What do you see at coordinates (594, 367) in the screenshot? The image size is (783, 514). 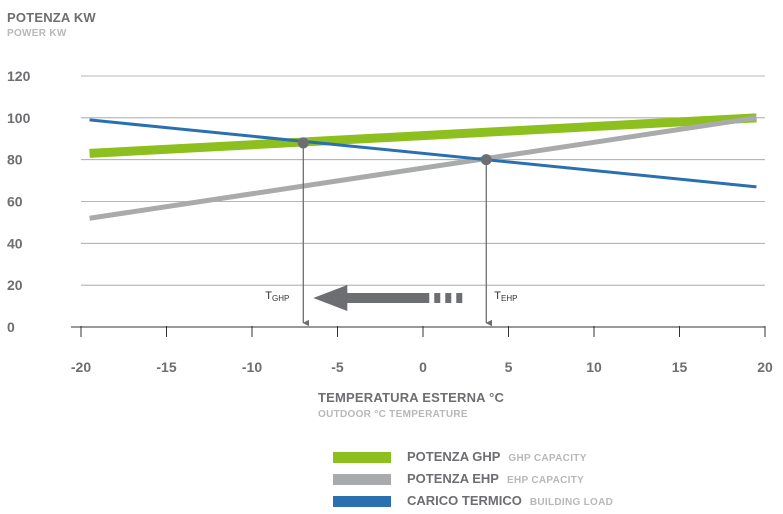 I see `x-tick-label-10: 10` at bounding box center [594, 367].